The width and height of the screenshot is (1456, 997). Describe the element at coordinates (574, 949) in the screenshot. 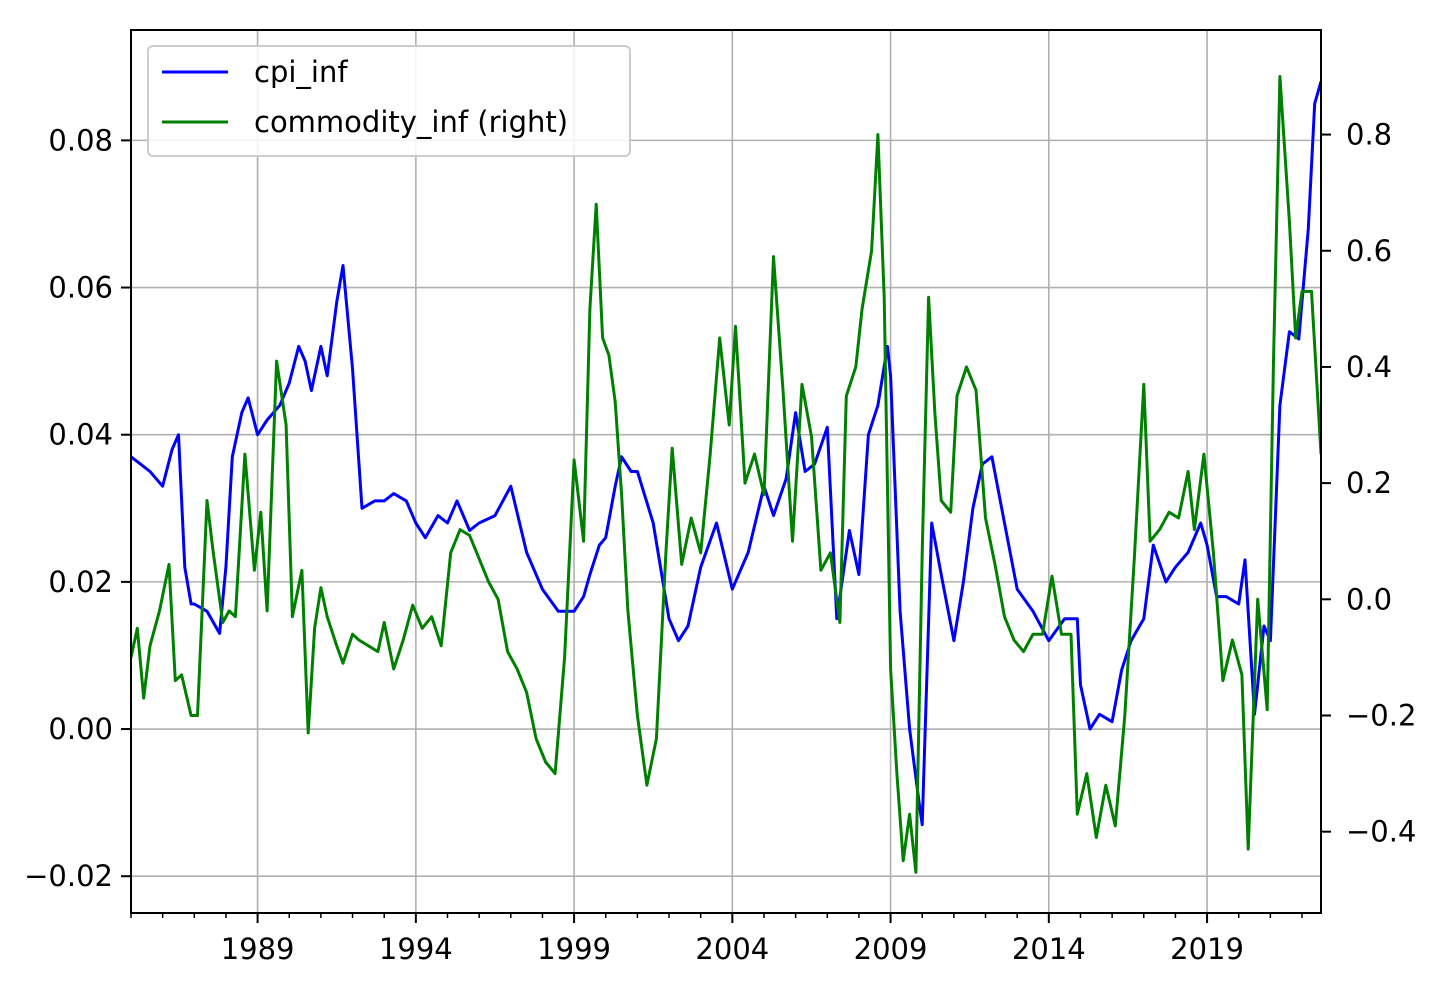

I see `x-tick-label: 1999` at that location.